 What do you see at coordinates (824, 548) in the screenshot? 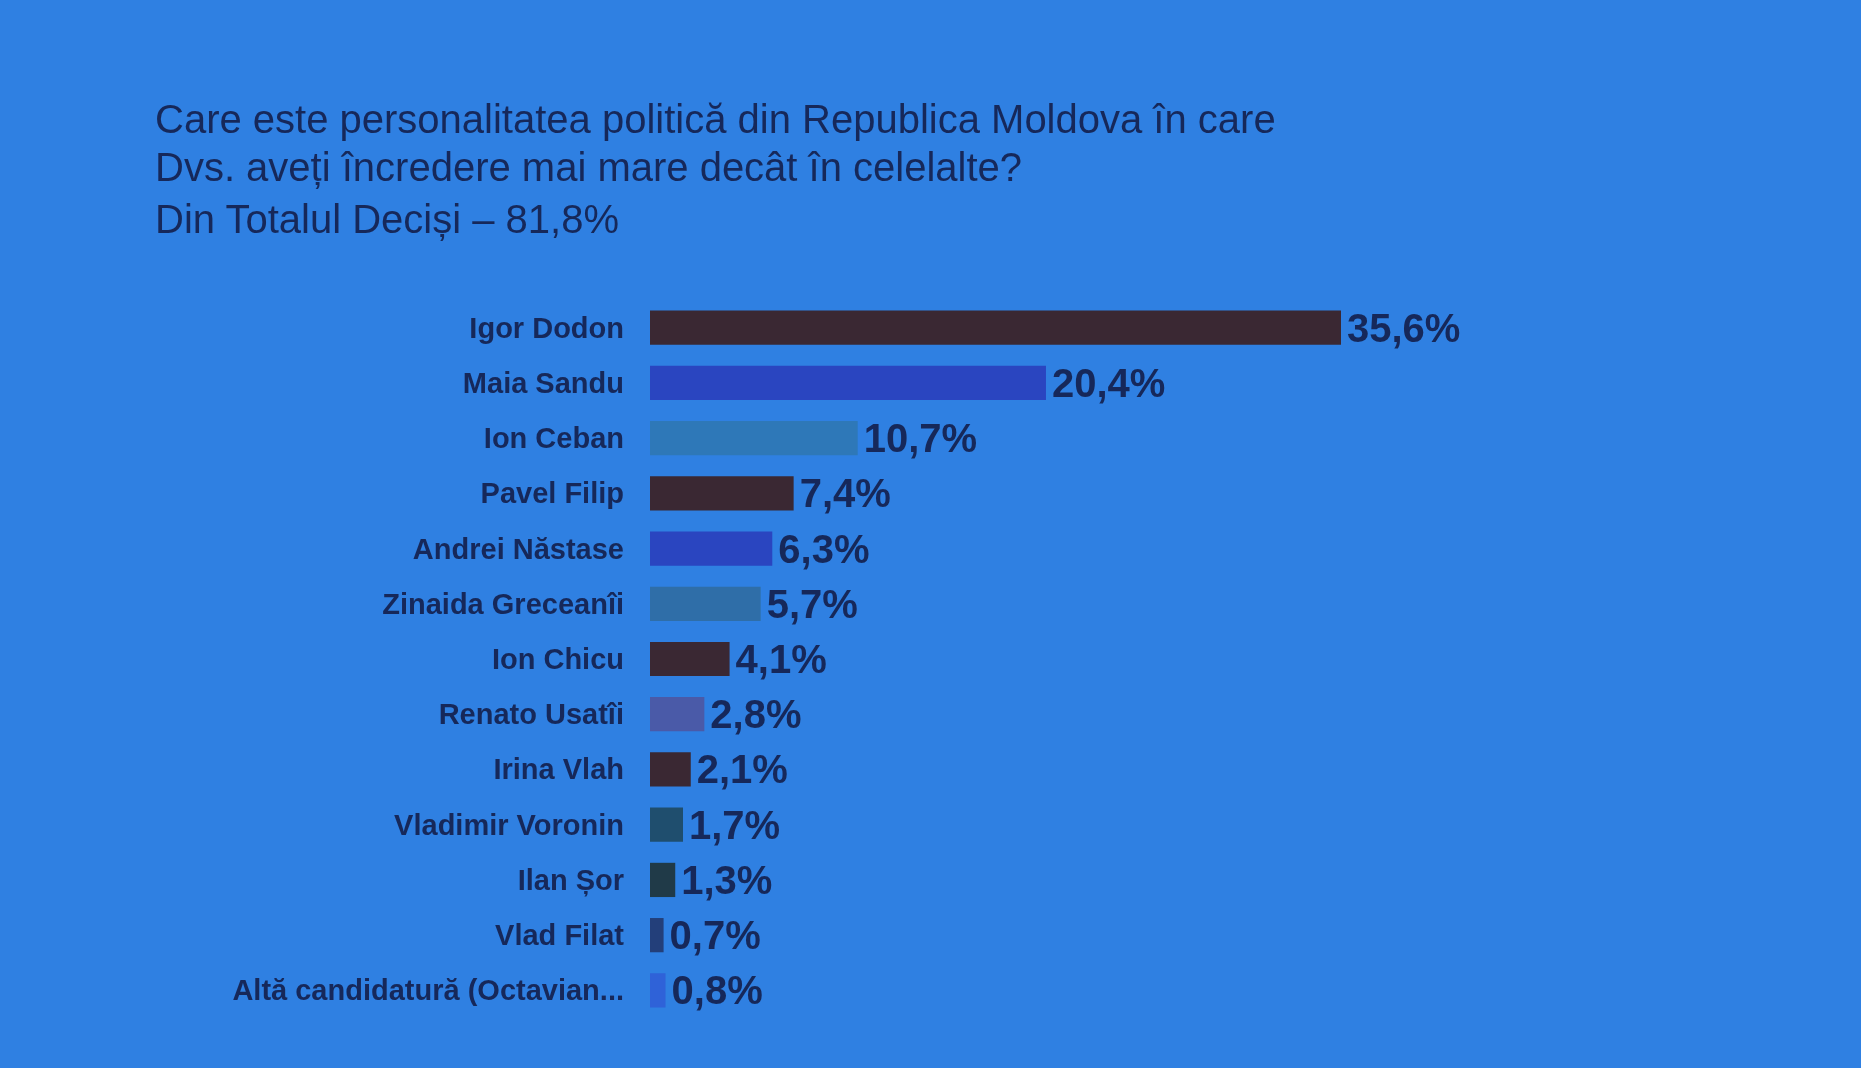
I see `data-label: 6,3%` at bounding box center [824, 548].